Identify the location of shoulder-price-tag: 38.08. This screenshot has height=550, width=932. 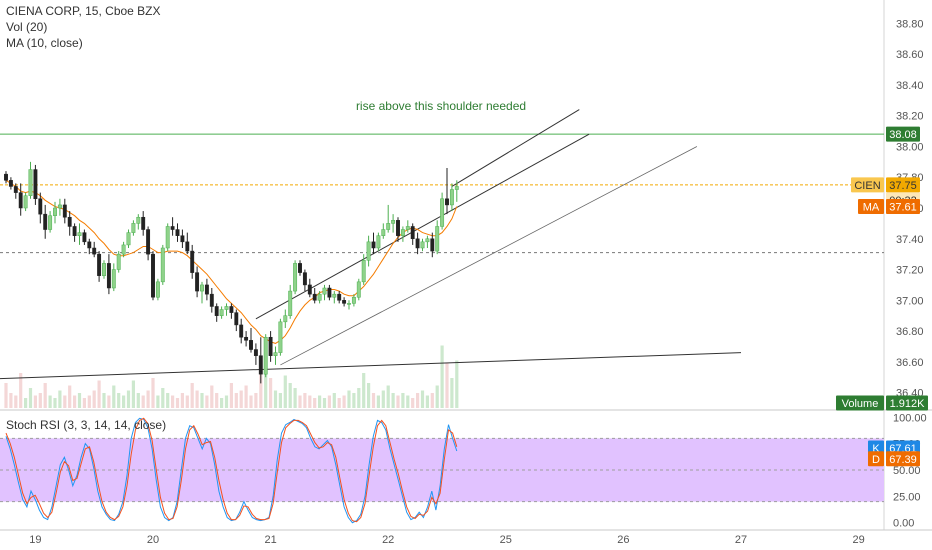
(903, 134).